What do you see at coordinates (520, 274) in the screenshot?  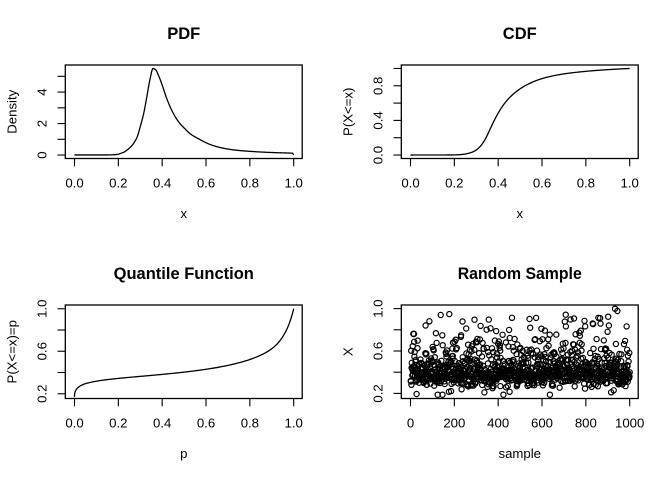 I see `svg-text: Random Sample` at bounding box center [520, 274].